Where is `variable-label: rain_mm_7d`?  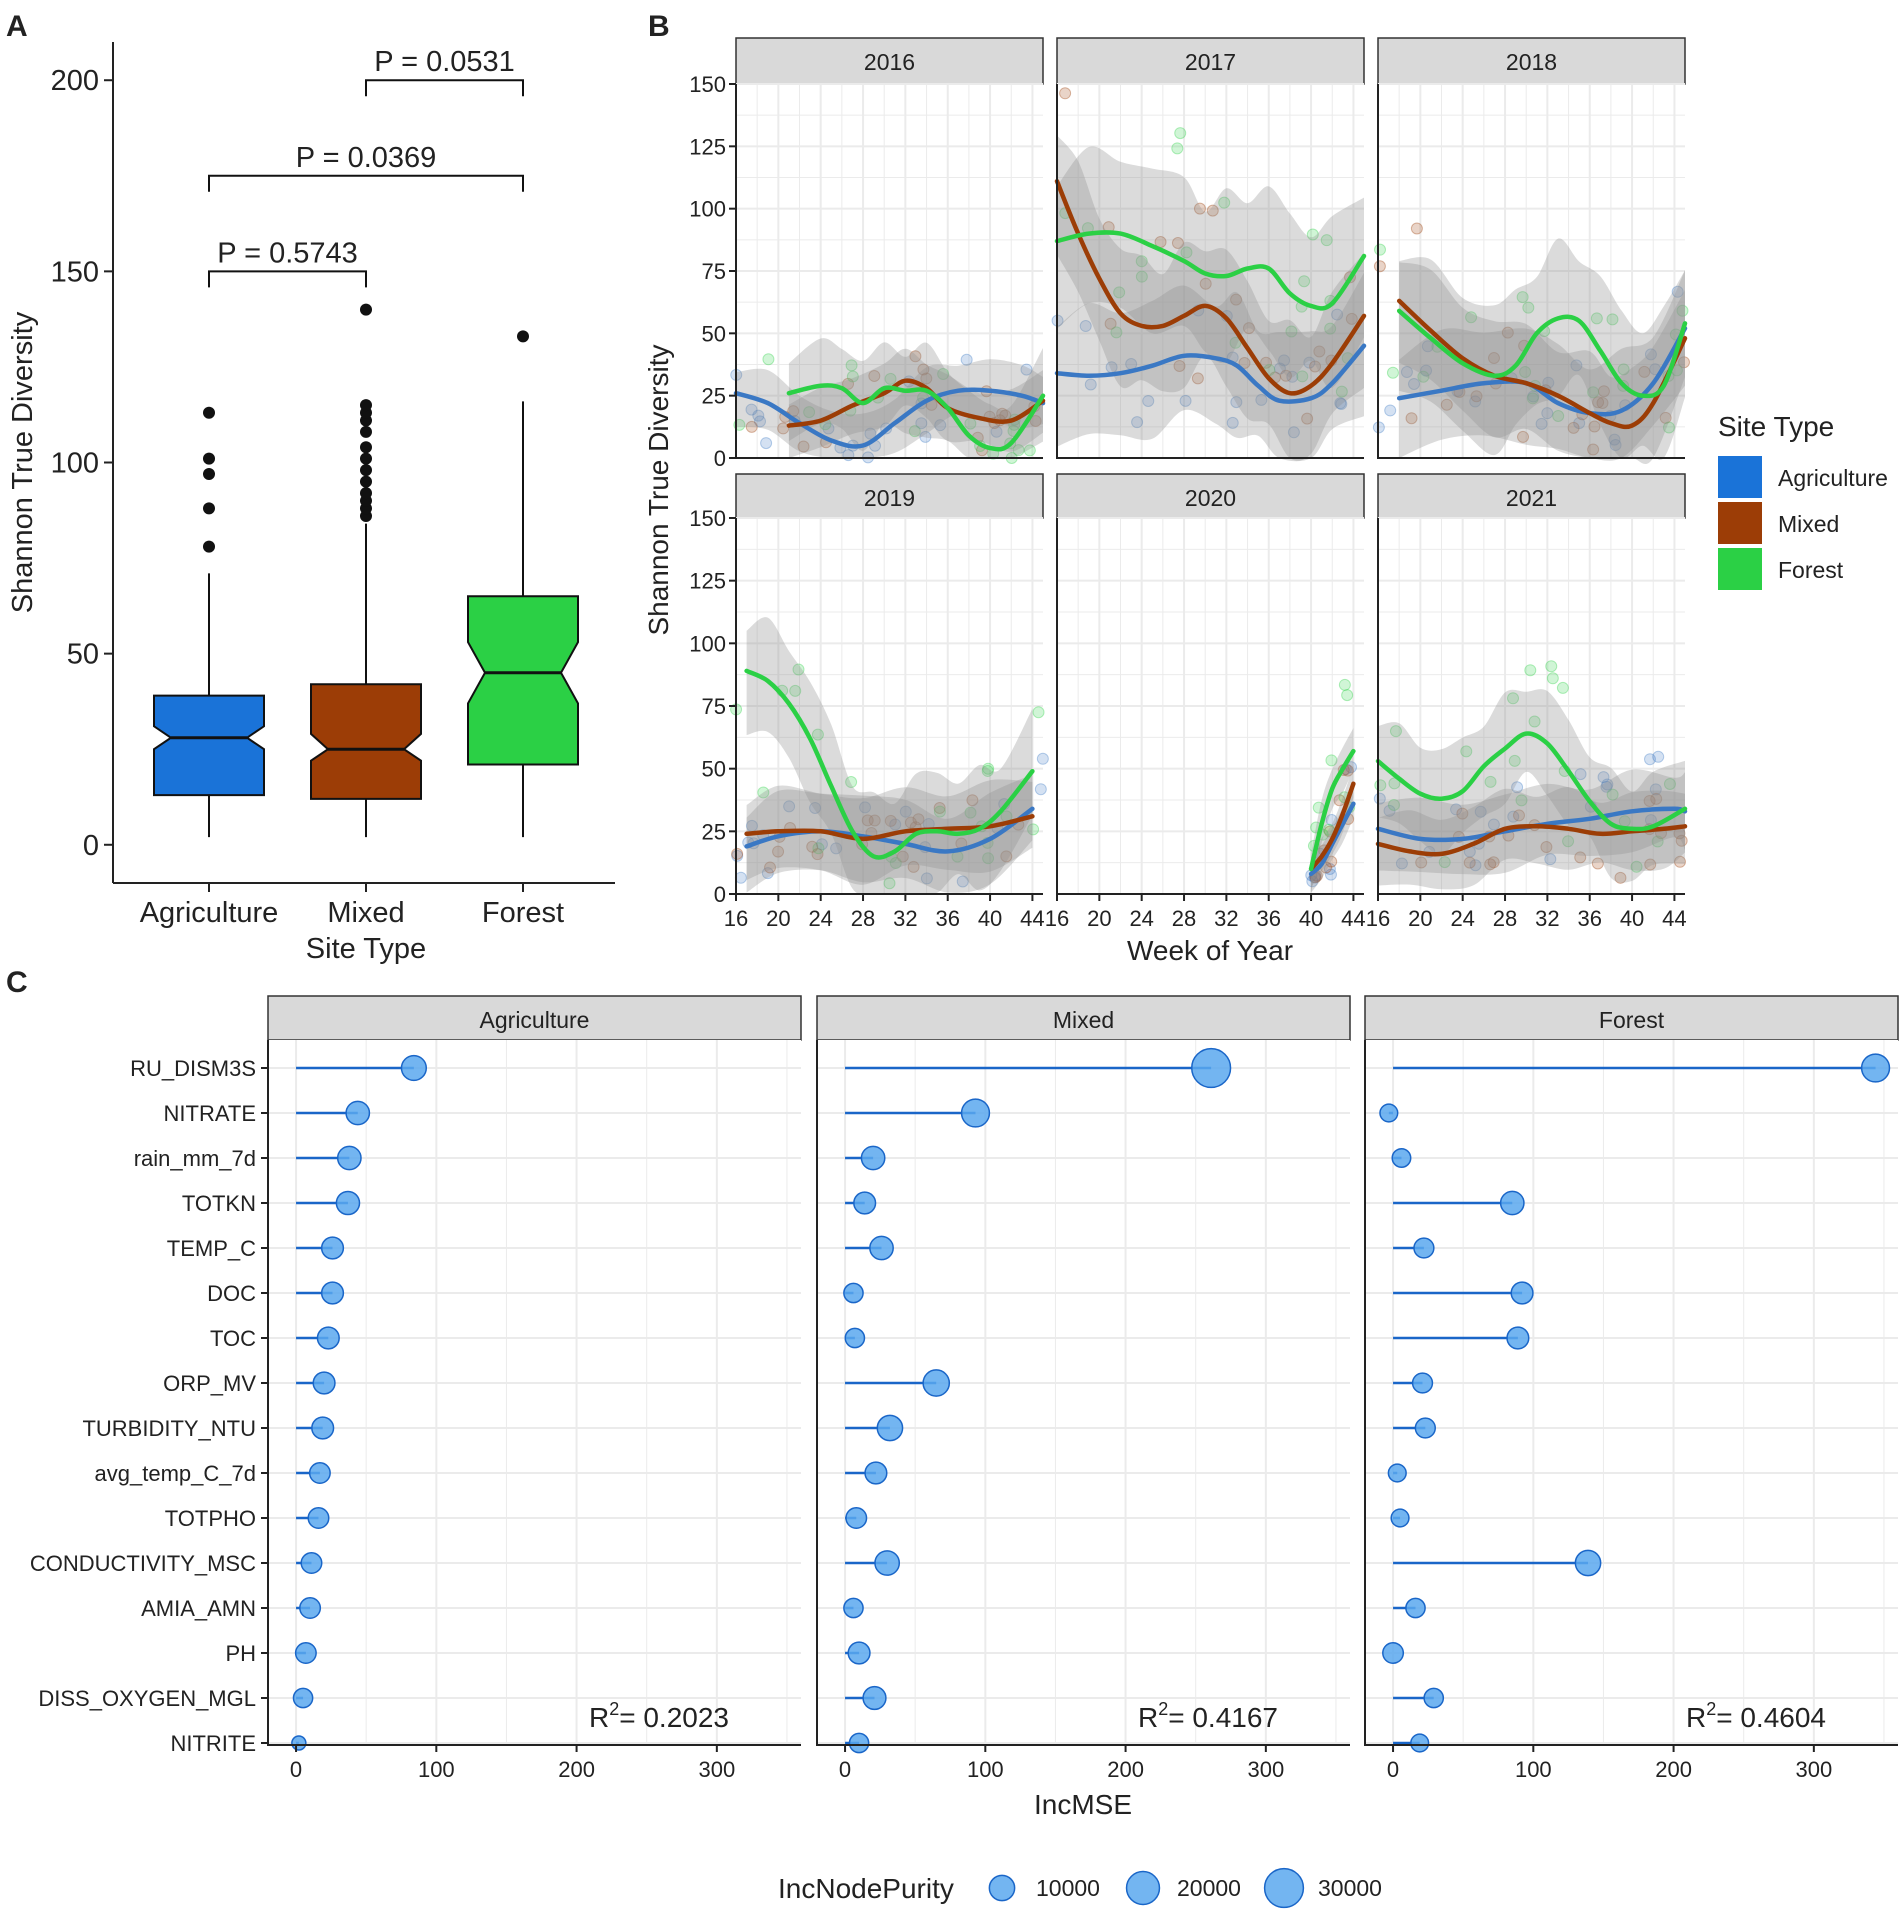 variable-label: rain_mm_7d is located at coordinates (195, 1158).